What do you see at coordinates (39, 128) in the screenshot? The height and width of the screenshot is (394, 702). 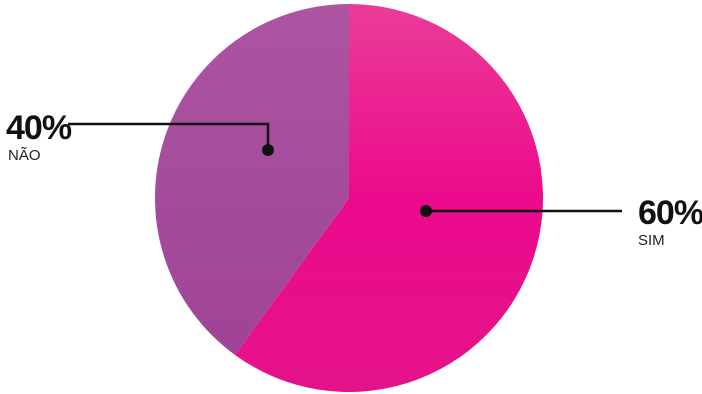 I see `data-label-nao-percent: 40%` at bounding box center [39, 128].